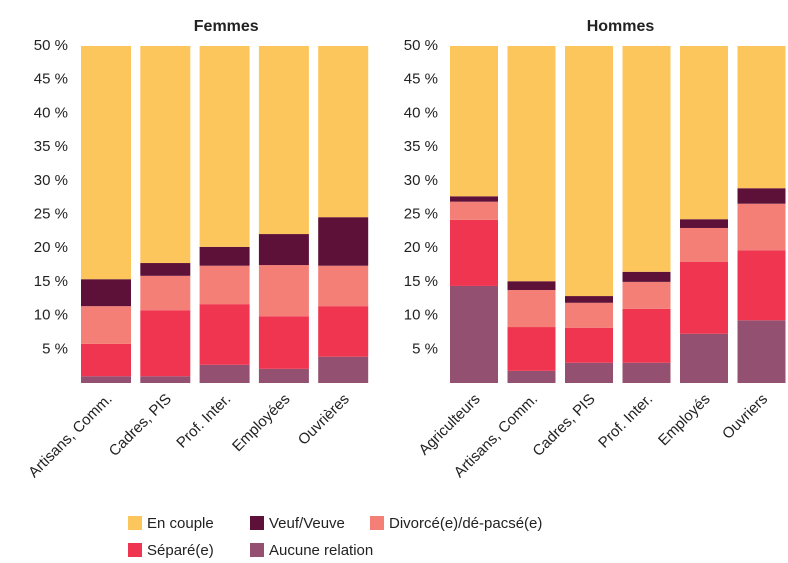  I want to click on x-tick-label: Ouvriers, so click(745, 417).